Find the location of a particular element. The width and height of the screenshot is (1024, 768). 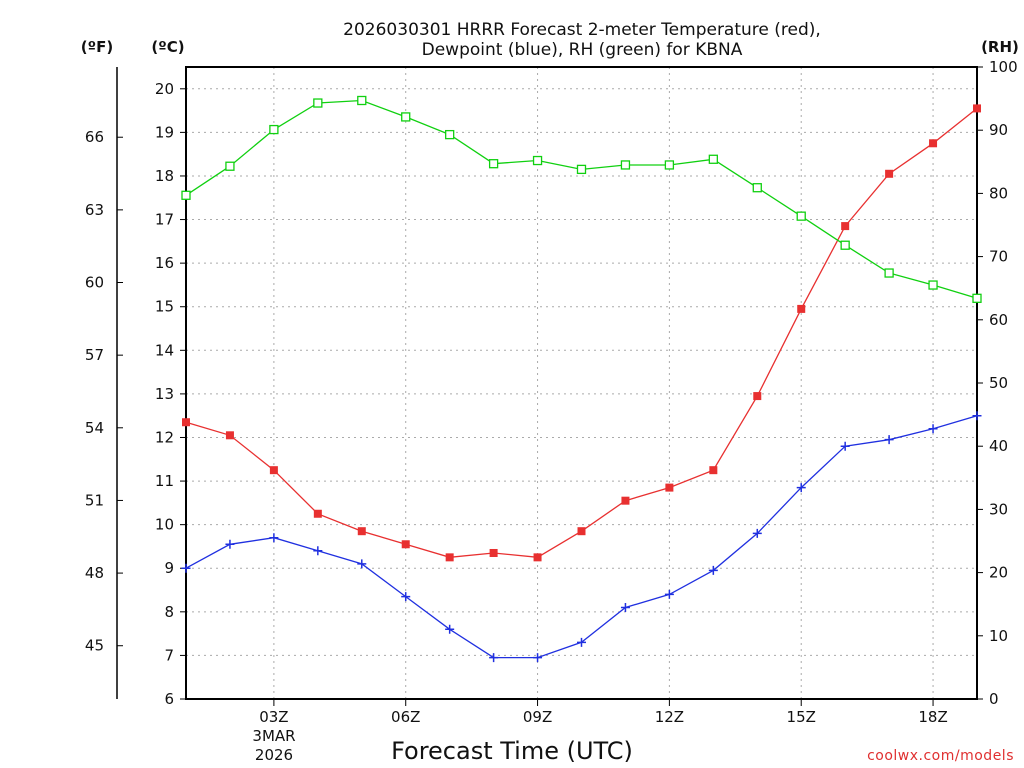

tick-label-rh: 50 is located at coordinates (998, 383).